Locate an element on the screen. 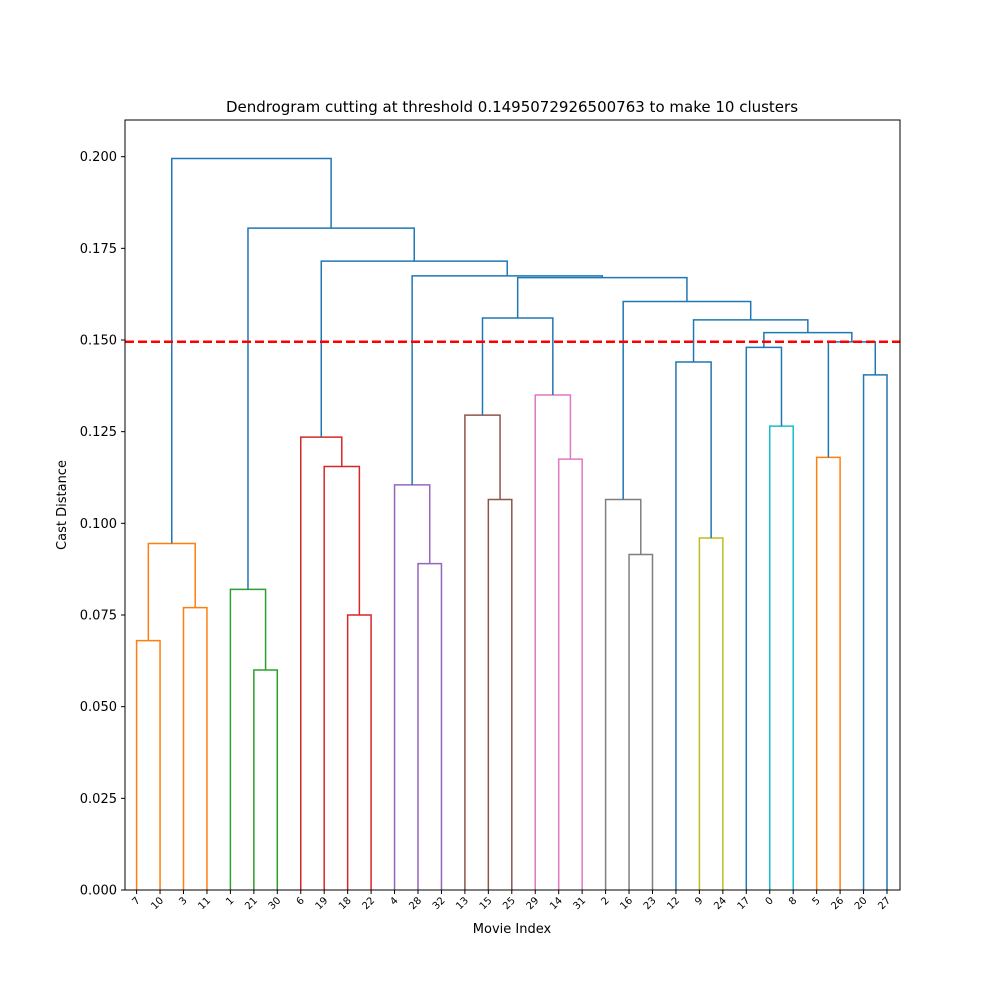 Image resolution: width=1000 pixels, height=1000 pixels. y-tick-label: 0.125 is located at coordinates (98, 432).